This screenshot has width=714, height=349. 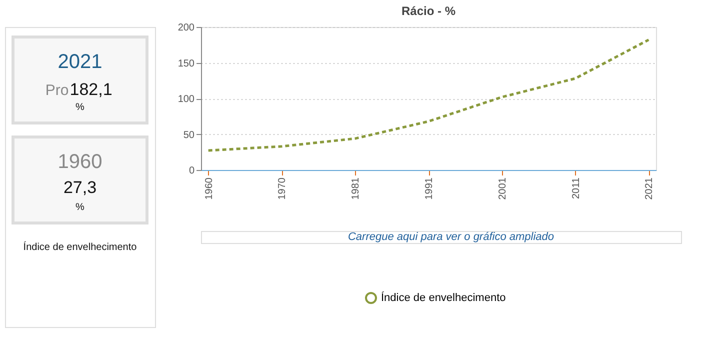 I want to click on y-tick-label: 150, so click(x=186, y=64).